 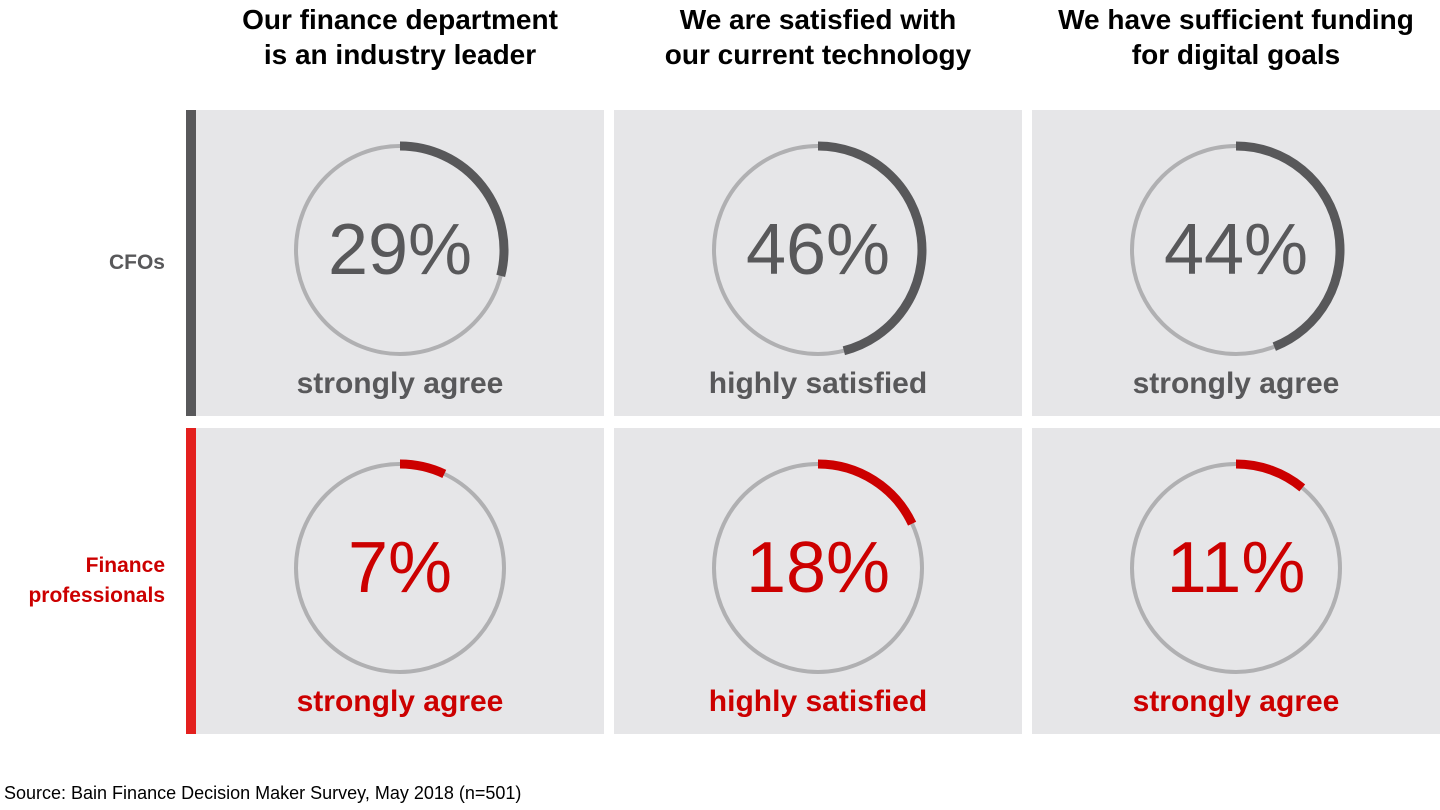 I want to click on column-header-line: is an industry leader, so click(x=400, y=54).